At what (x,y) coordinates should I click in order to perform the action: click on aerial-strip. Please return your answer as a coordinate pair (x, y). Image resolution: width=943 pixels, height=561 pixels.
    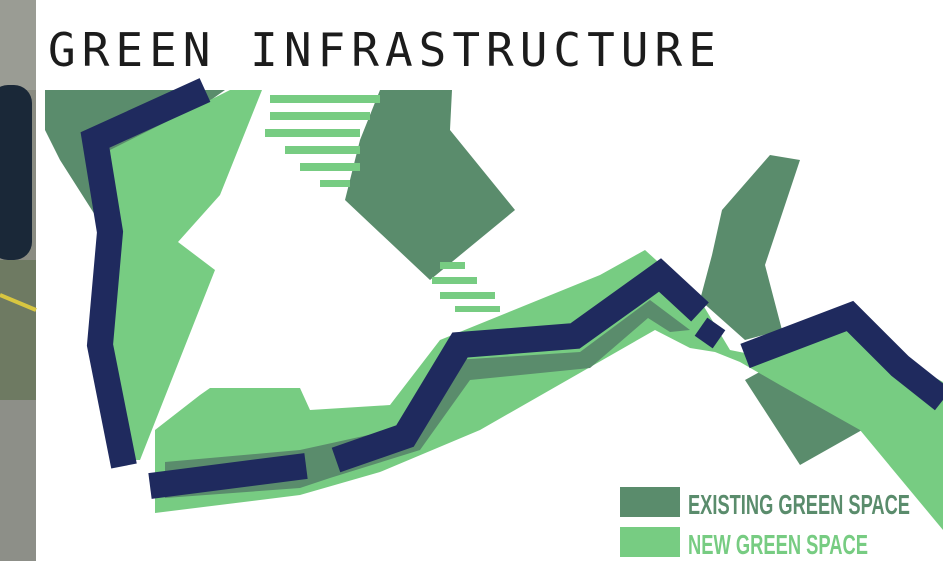
    Looking at the image, I should click on (18, 280).